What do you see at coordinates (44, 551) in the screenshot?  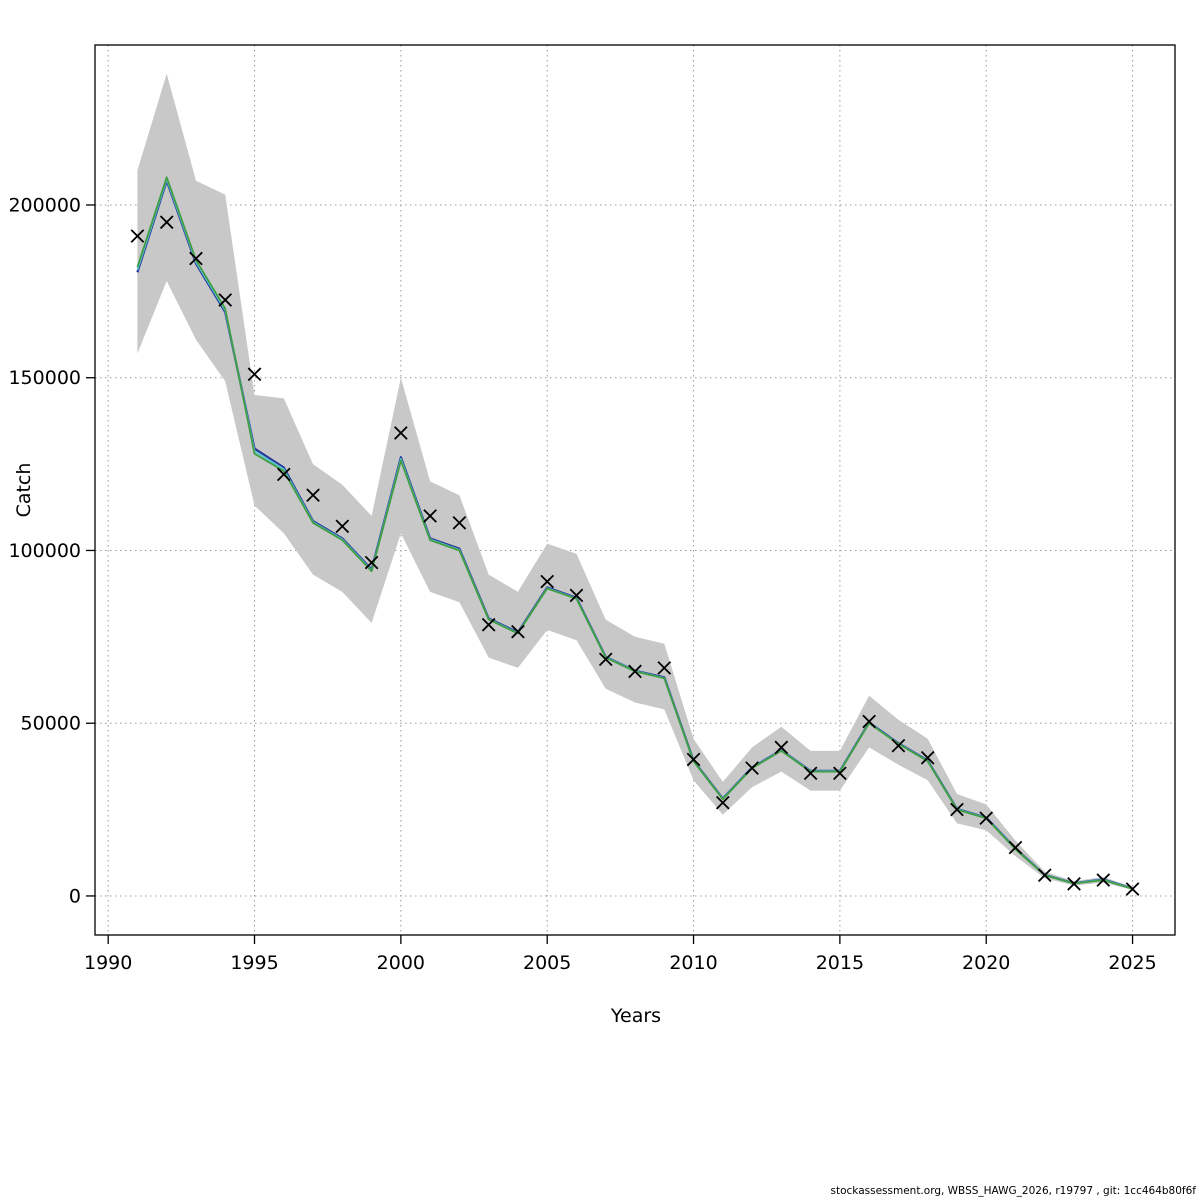 I see `y-tick-label: 100000` at bounding box center [44, 551].